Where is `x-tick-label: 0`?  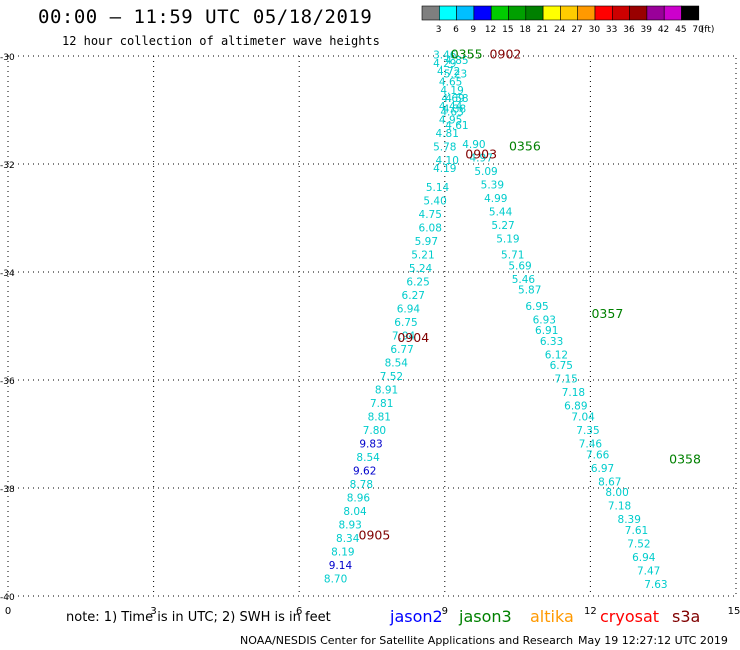
x-tick-label: 0 is located at coordinates (8, 611).